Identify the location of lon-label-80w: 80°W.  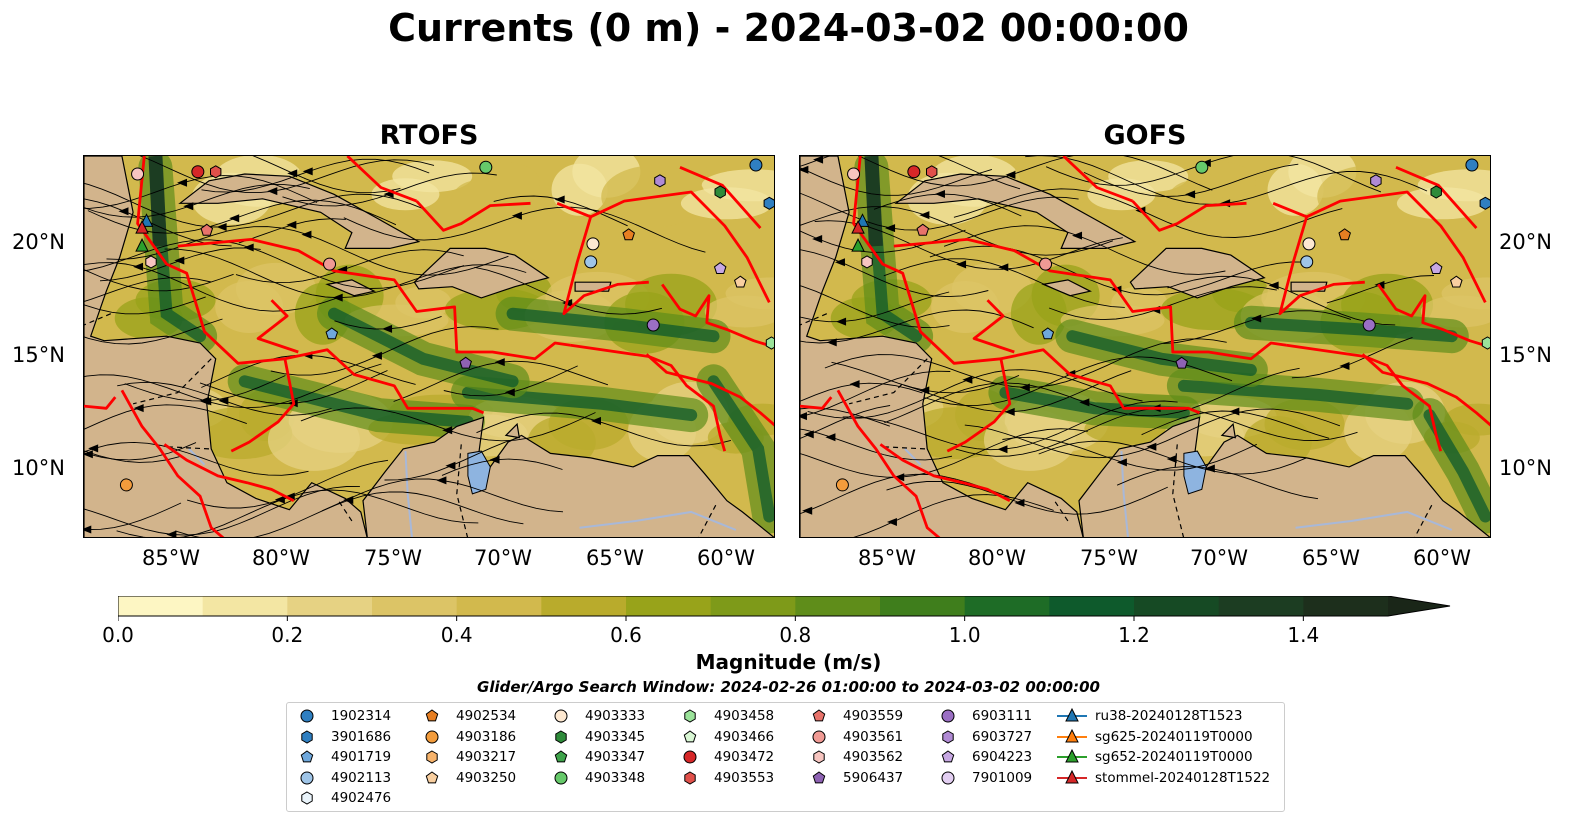
(997, 558).